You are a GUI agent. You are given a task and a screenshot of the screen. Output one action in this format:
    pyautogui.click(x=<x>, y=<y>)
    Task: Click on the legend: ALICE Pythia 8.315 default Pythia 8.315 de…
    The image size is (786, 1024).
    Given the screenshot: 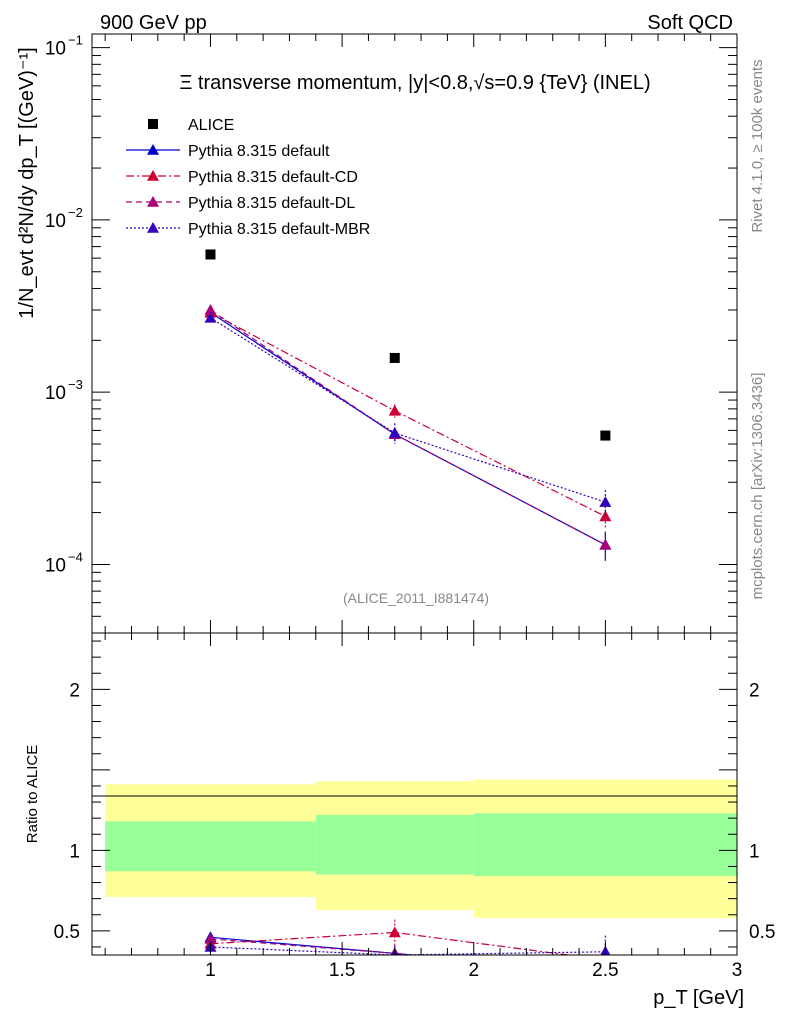 What is the action you would take?
    pyautogui.click(x=248, y=177)
    